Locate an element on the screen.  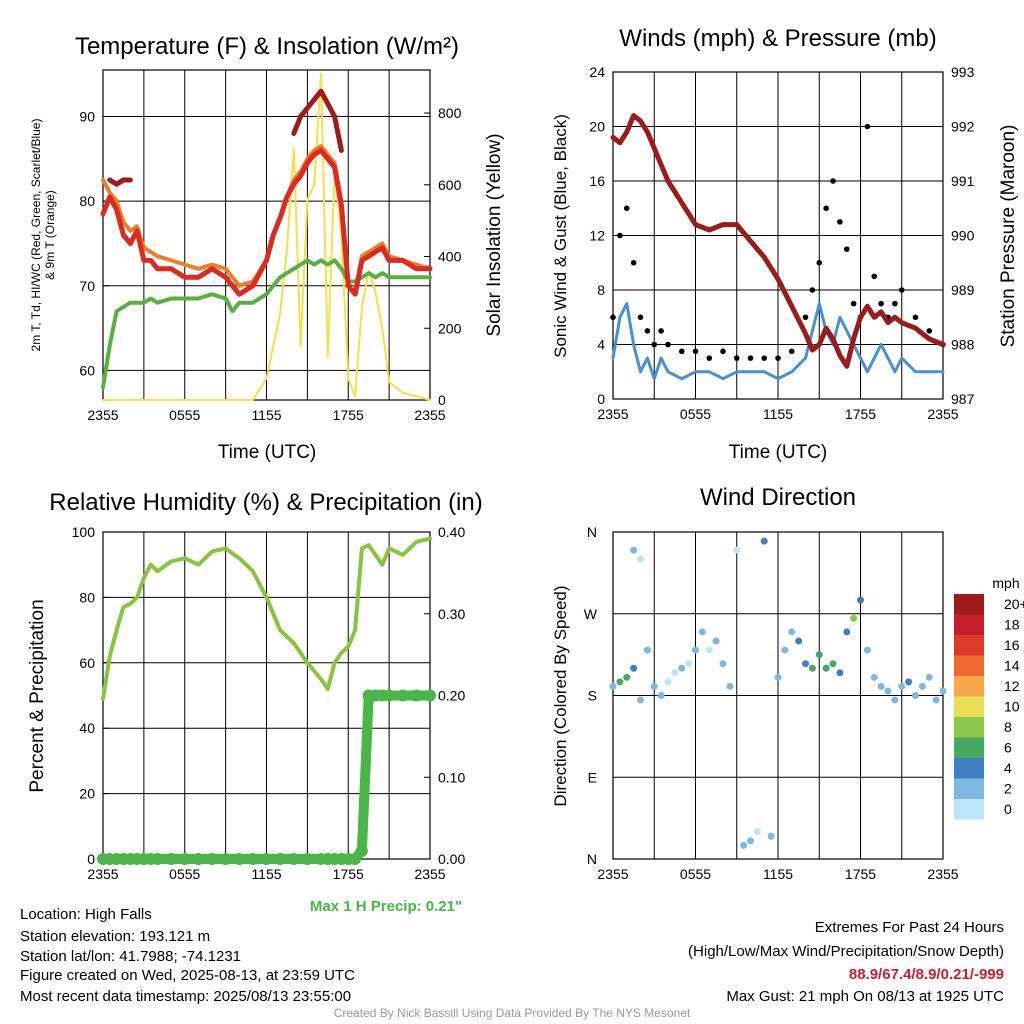
y2-tick-label: 0.10 is located at coordinates (451, 777).